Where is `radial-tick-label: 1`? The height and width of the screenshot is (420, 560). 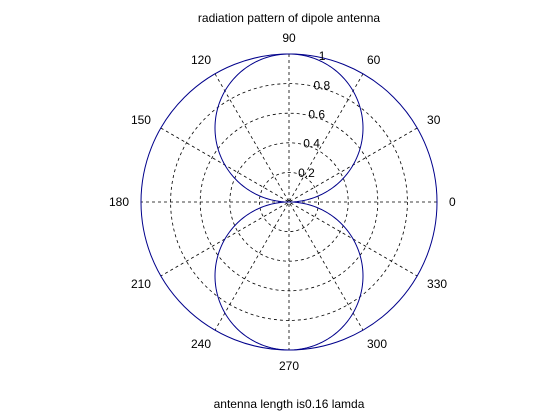
radial-tick-label: 1 is located at coordinates (322, 56).